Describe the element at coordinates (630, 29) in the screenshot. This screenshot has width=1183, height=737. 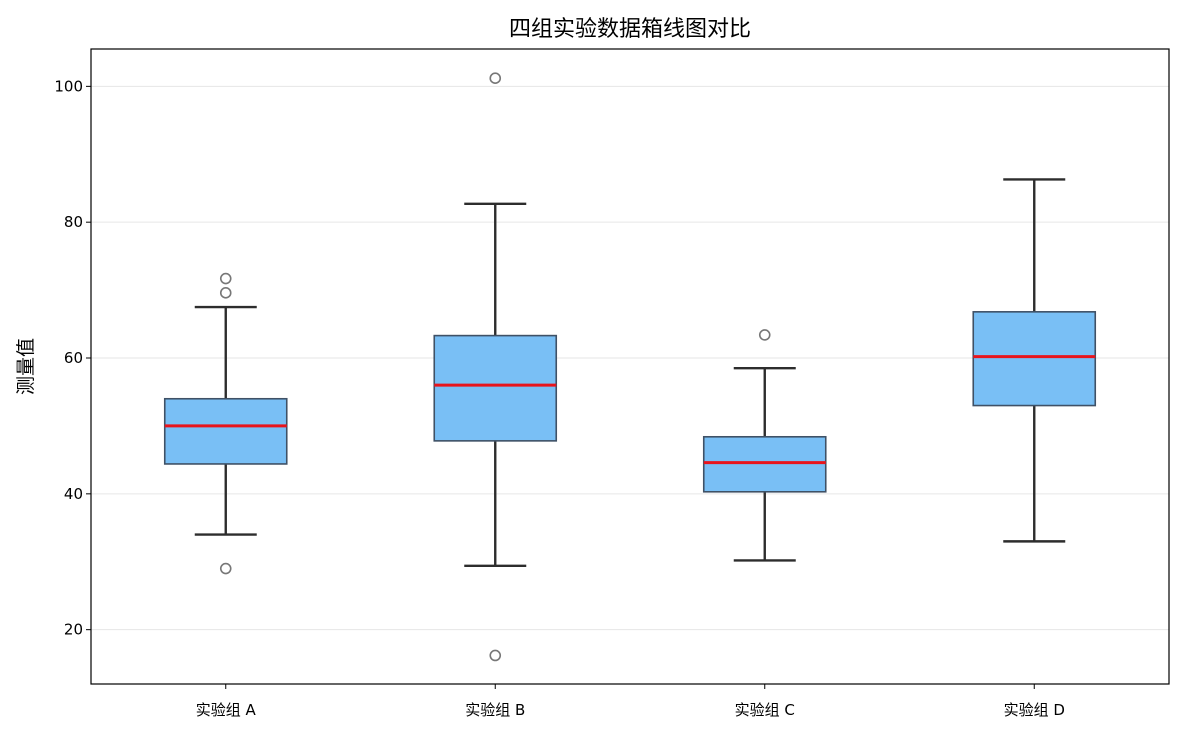
I see `chart-title: 四组实验数据箱线图对比` at that location.